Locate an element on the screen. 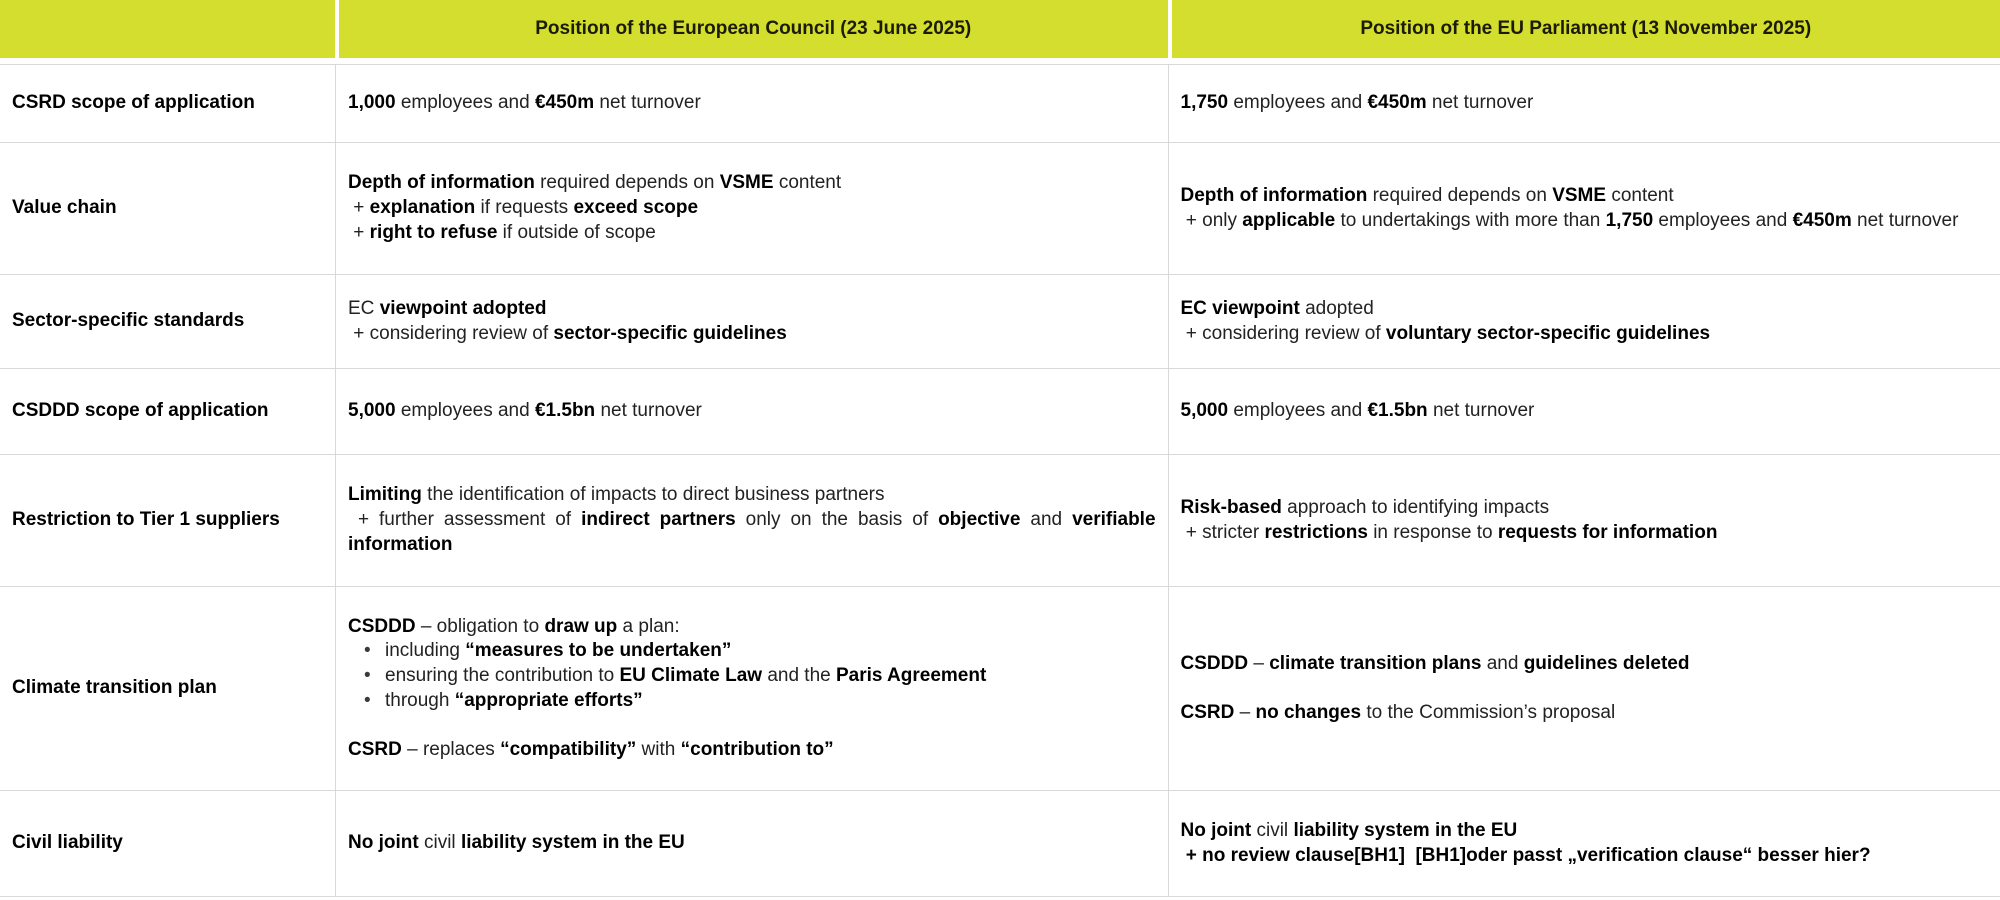  text-line: 1,750 employees and €450m net turnover is located at coordinates (1357, 103).